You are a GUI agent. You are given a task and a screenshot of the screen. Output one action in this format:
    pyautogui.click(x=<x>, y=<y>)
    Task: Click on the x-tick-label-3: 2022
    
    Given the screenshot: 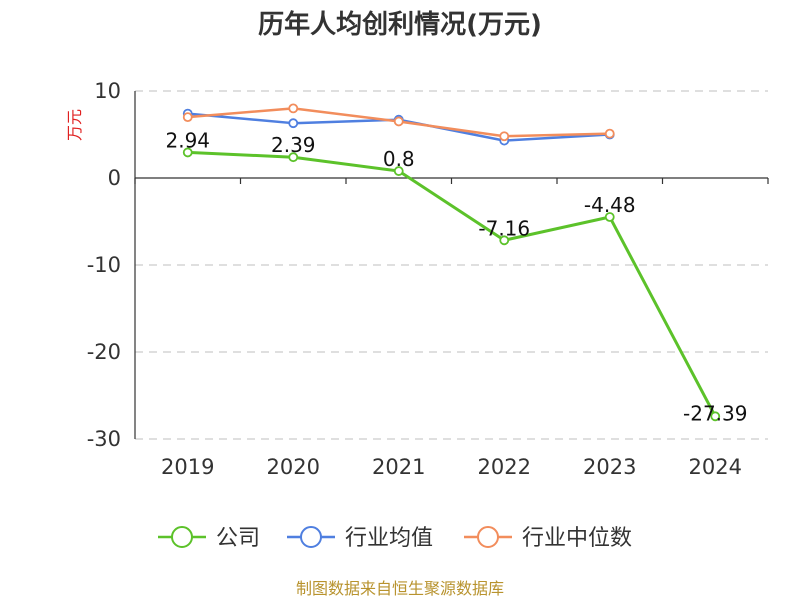 What is the action you would take?
    pyautogui.click(x=504, y=467)
    